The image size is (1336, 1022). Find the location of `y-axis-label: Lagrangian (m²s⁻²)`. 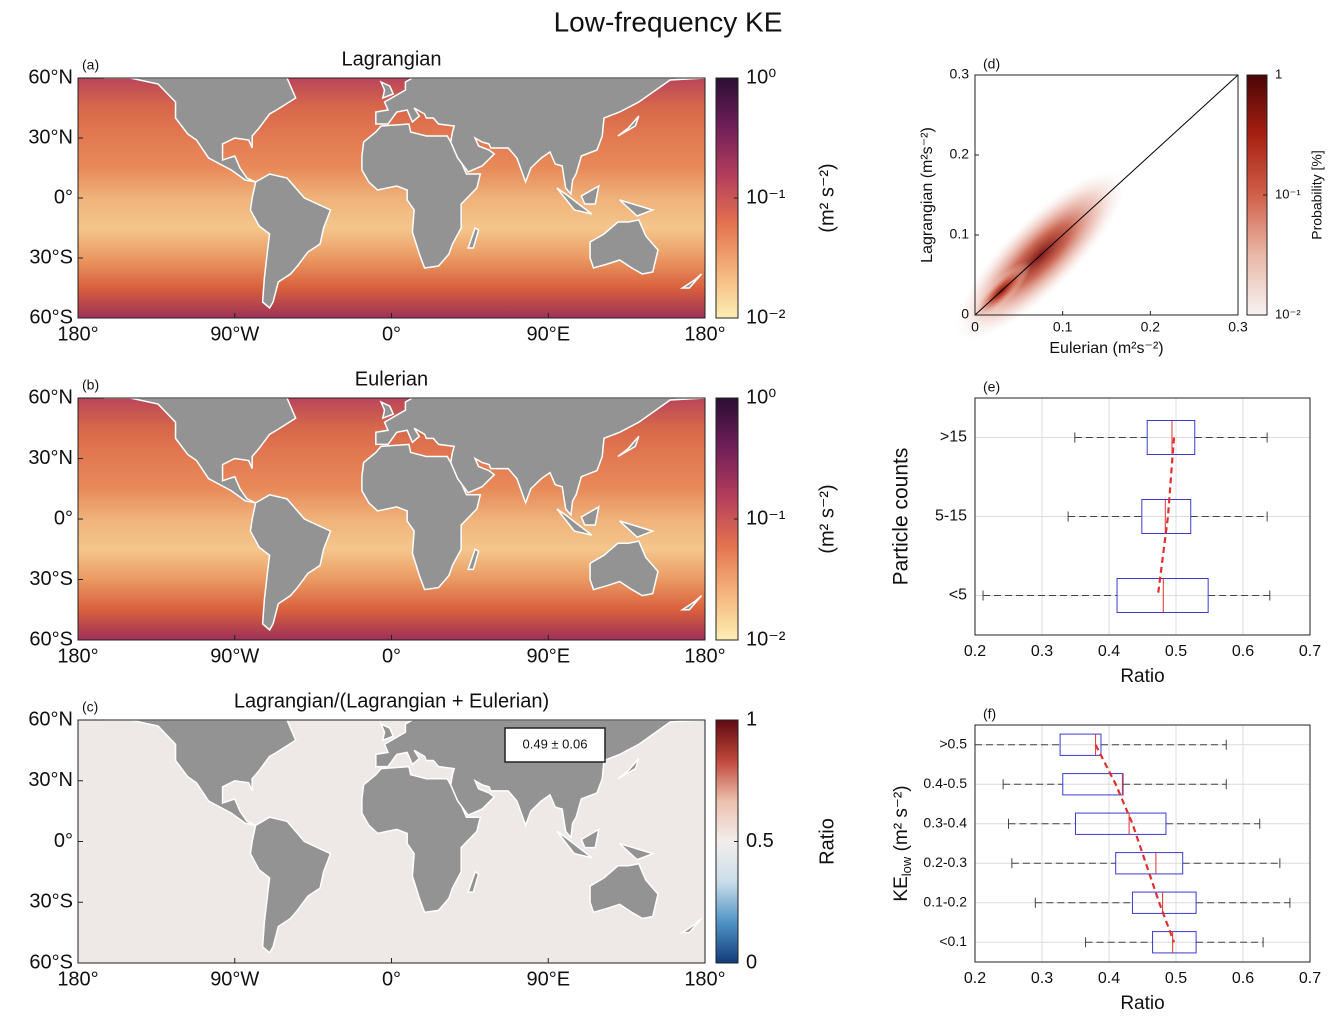

y-axis-label: Lagrangian (m²s⁻²) is located at coordinates (927, 195).